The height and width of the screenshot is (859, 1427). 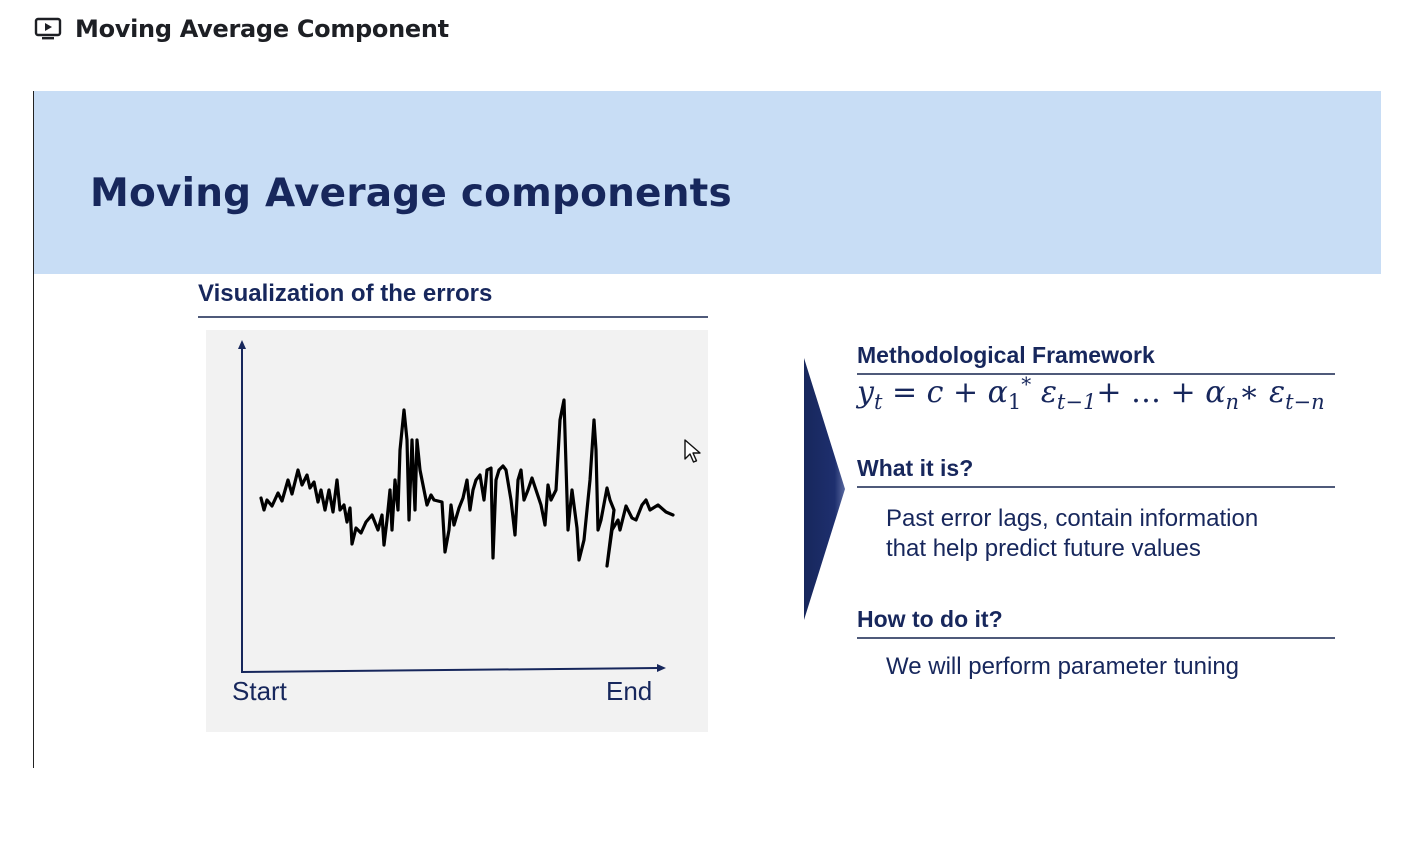 What do you see at coordinates (1072, 518) in the screenshot?
I see `what-it-is-line-1: Past error lags, contain information` at bounding box center [1072, 518].